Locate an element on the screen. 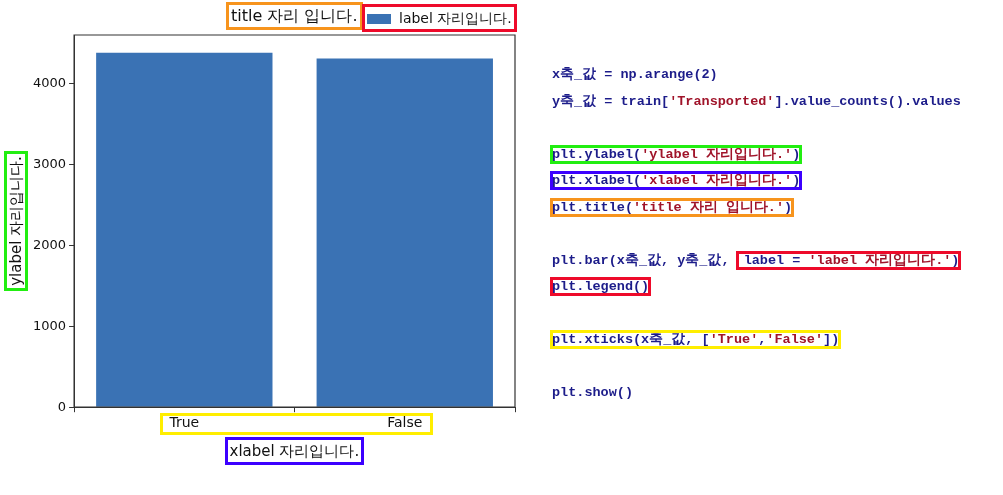 This screenshot has height=495, width=1003. text: y축_값 = train['Transported'].value_counts().values is located at coordinates (756, 101).